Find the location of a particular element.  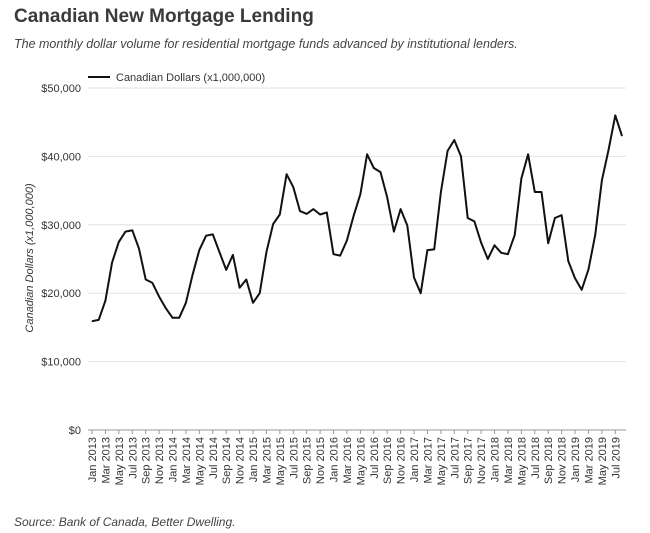

x-tick-label: Jan 2016 is located at coordinates (335, 459).